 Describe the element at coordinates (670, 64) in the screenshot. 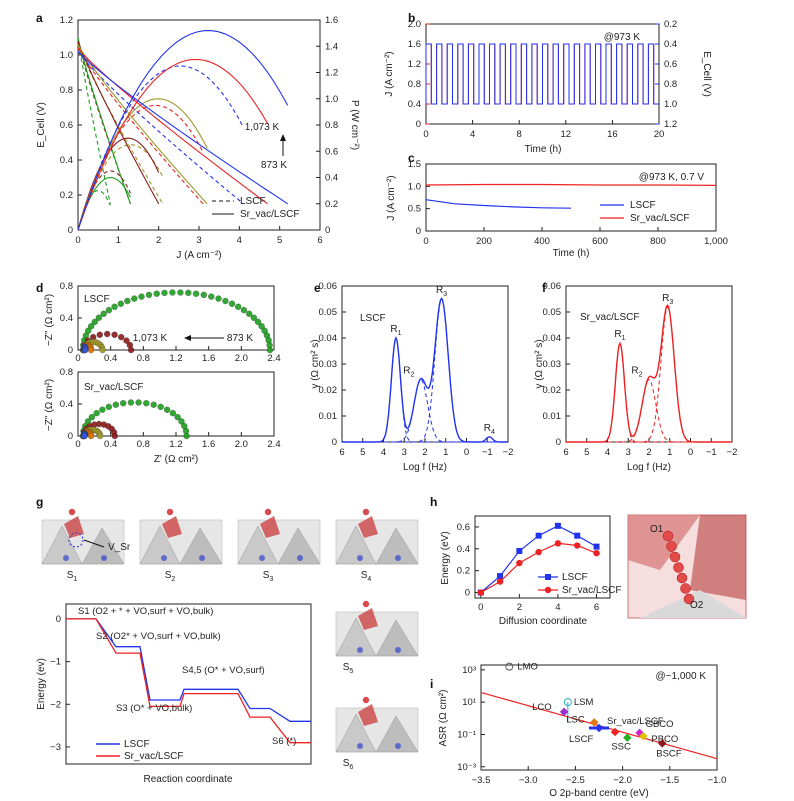

I see `panel-b-ytick-right-label: 0.6` at that location.